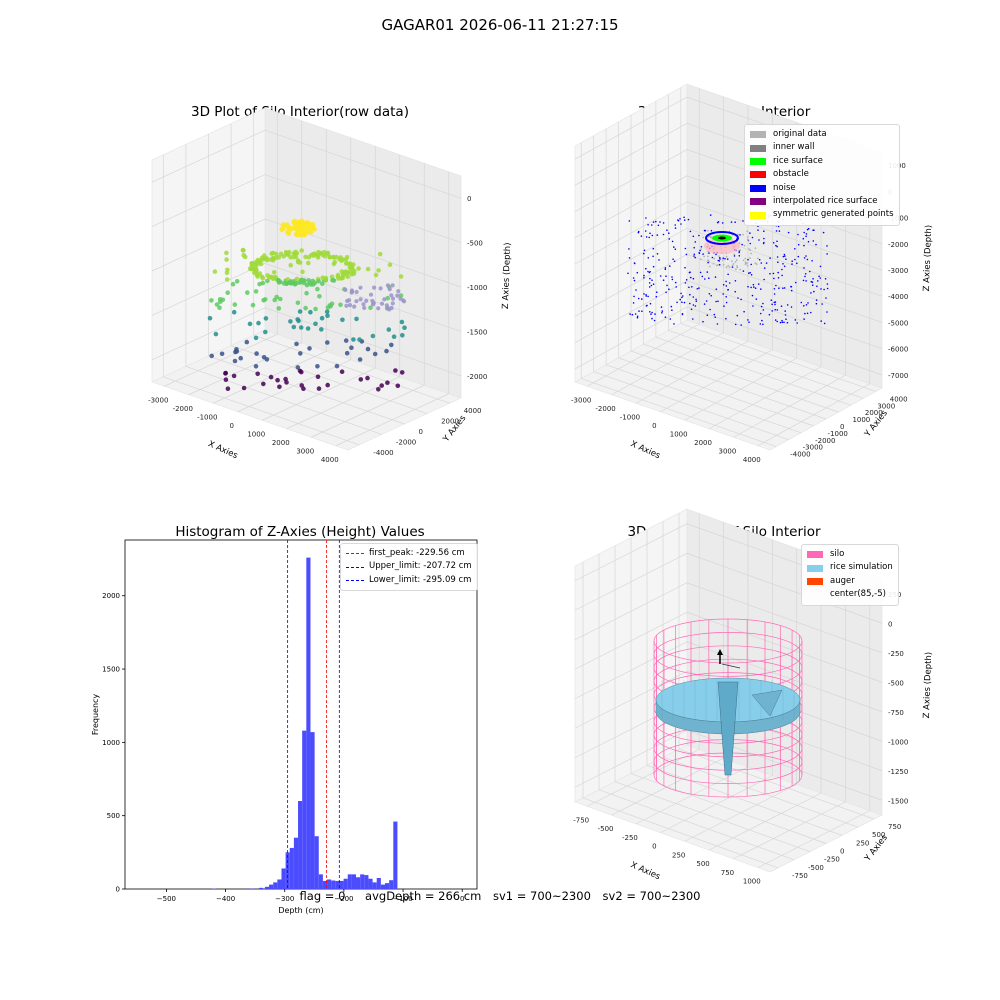 The image size is (1000, 1000). I want to click on legend-label: symmetric generated points, so click(833, 214).